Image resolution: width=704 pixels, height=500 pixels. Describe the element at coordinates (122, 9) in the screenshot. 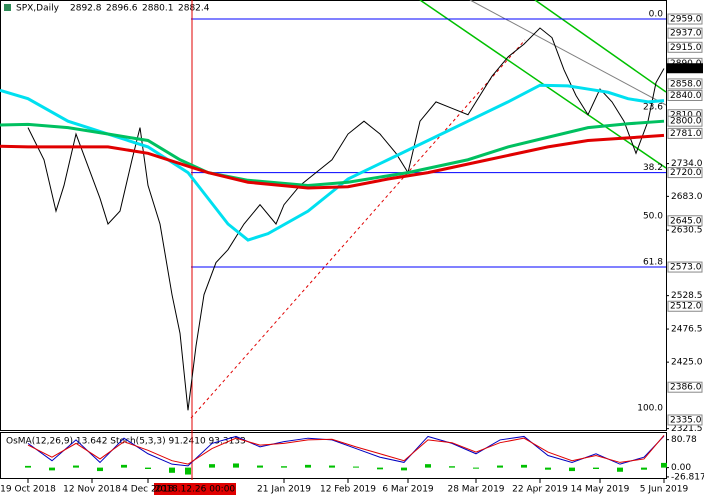

I see `ohlc-value: 2896.6` at that location.